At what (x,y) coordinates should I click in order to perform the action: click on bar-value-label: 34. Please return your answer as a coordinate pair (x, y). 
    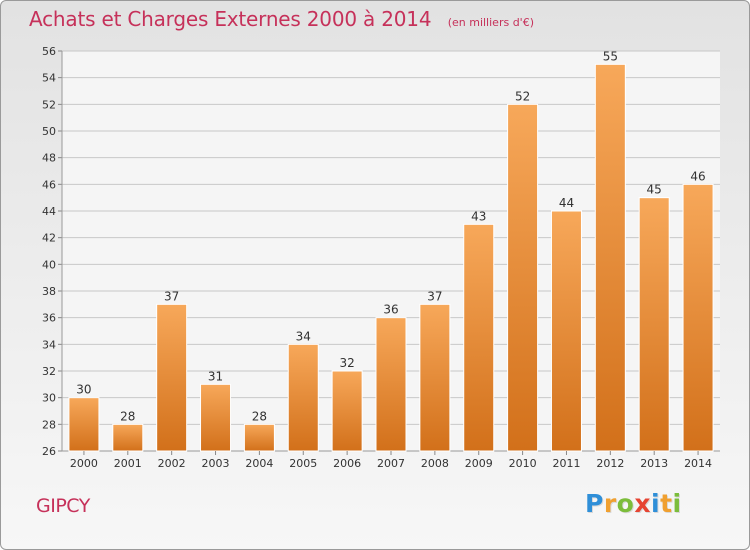
    Looking at the image, I should click on (303, 336).